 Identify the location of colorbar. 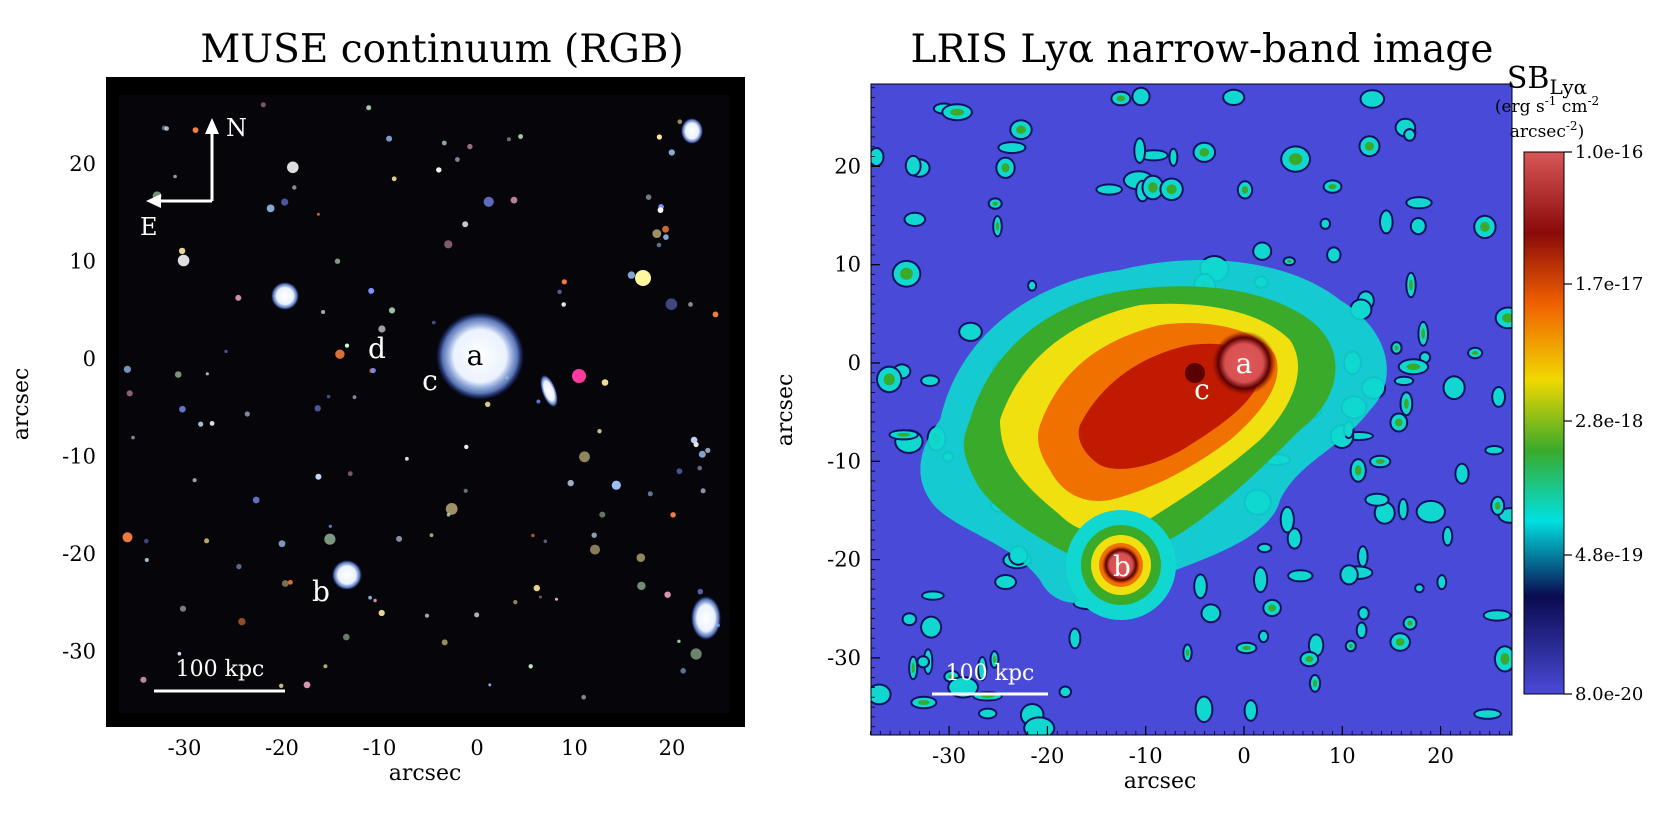
(1544, 423).